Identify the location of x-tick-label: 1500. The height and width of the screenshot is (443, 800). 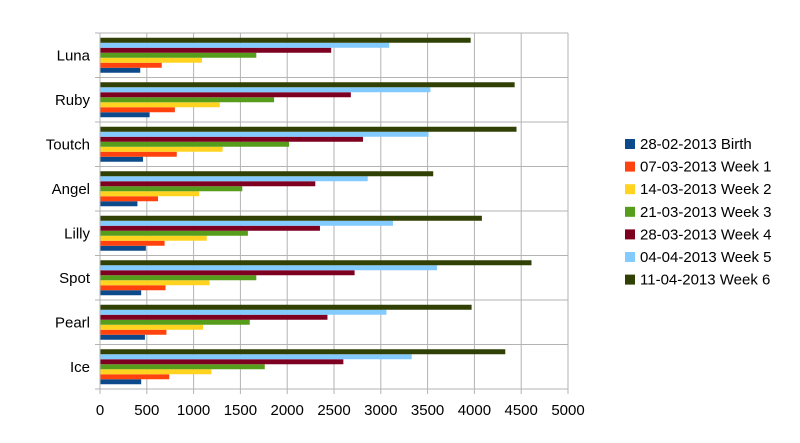
(240, 410).